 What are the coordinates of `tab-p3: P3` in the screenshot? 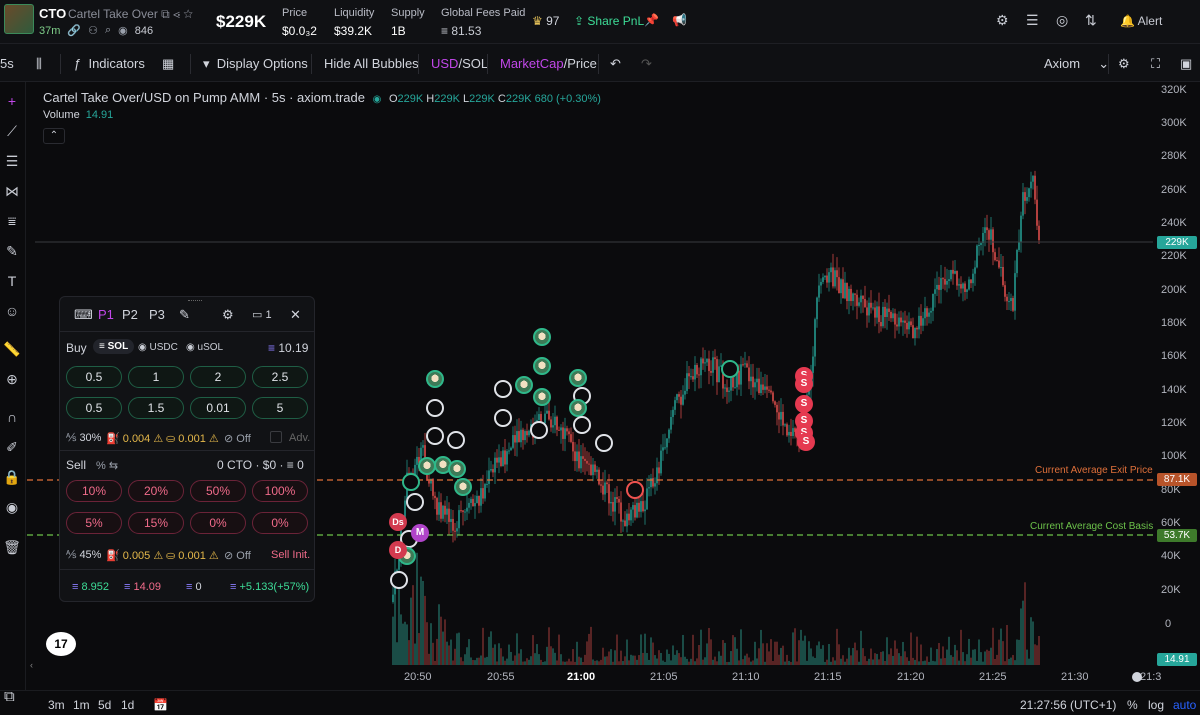 It's located at (157, 314).